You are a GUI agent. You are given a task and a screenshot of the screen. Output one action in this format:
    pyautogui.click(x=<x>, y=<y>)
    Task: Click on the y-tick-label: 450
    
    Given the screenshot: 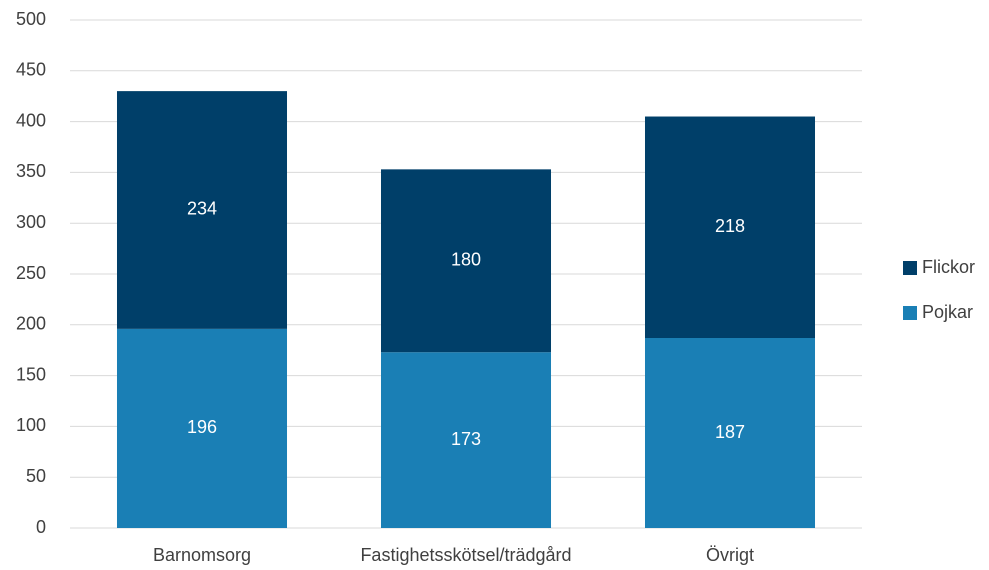 What is the action you would take?
    pyautogui.click(x=31, y=70)
    